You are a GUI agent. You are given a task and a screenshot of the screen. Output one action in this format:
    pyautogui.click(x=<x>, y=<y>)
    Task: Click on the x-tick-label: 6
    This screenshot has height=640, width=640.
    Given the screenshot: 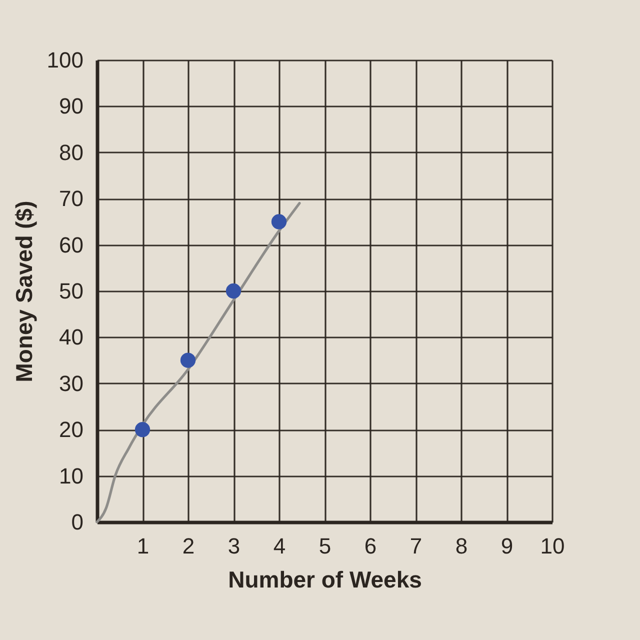 What is the action you would take?
    pyautogui.click(x=370, y=546)
    